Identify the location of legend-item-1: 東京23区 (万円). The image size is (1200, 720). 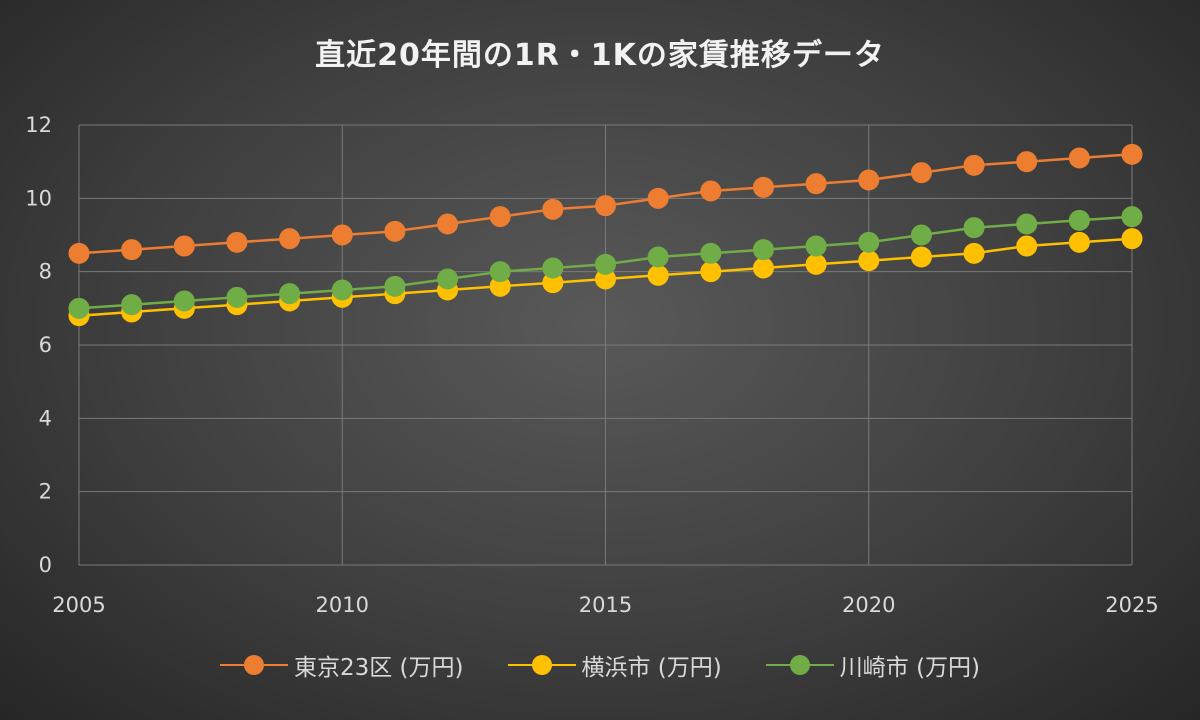
(341, 665).